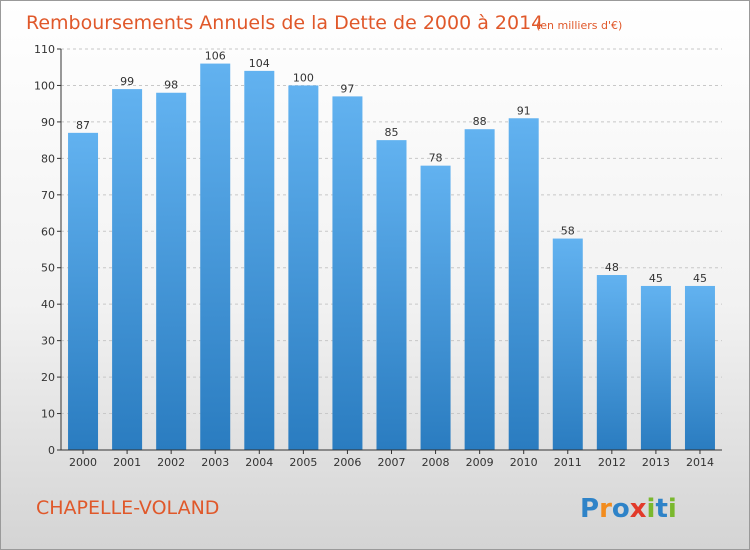  I want to click on bar-value-label: 88, so click(480, 121).